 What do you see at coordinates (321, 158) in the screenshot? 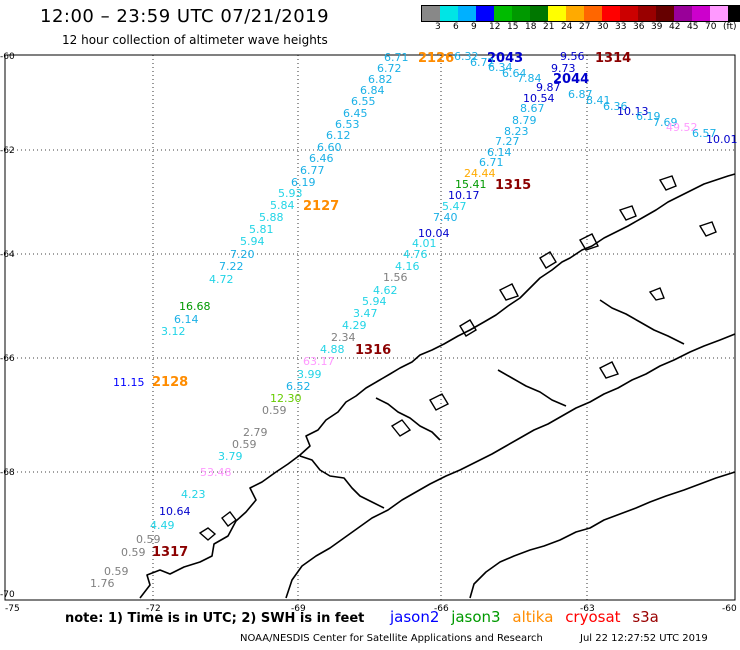
I see `swh-value: 6.46` at bounding box center [321, 158].